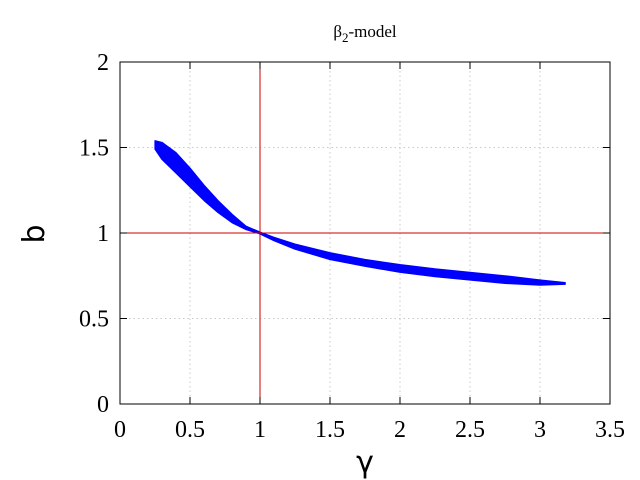 The height and width of the screenshot is (480, 640). What do you see at coordinates (470, 430) in the screenshot?
I see `x-tick-label: 2.5` at bounding box center [470, 430].